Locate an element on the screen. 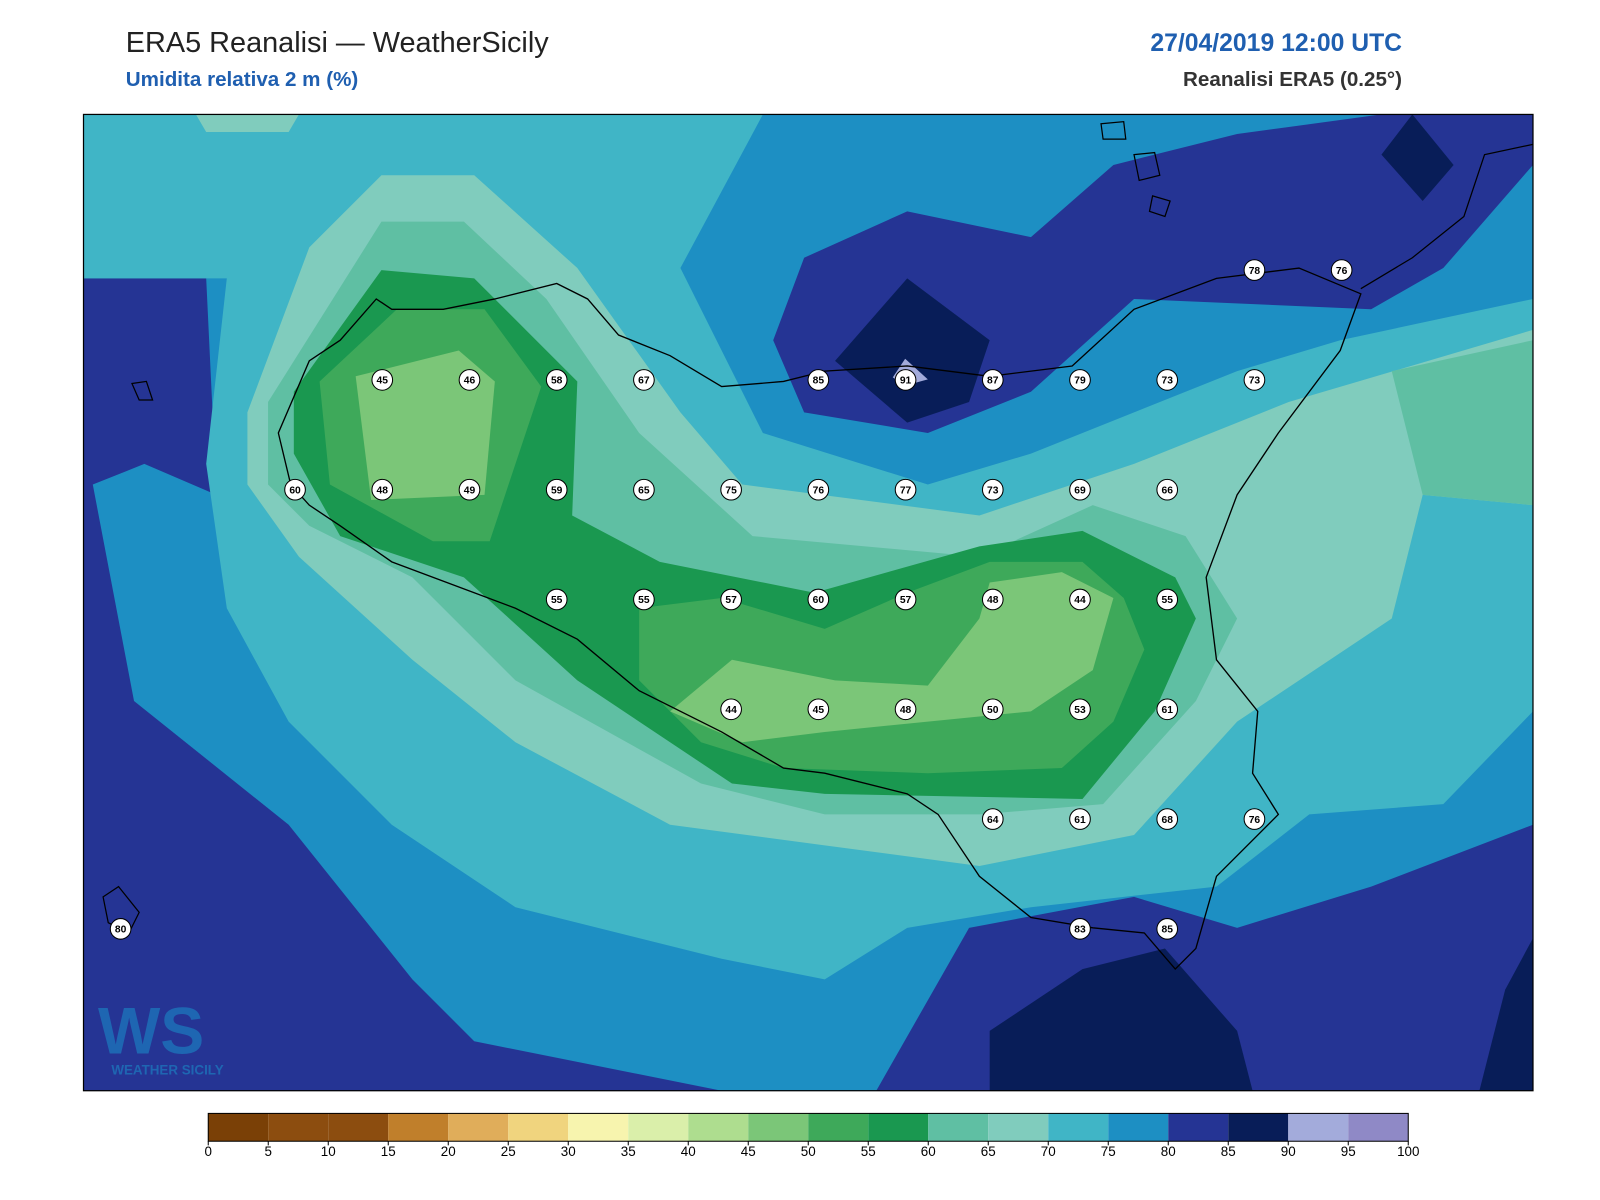 The width and height of the screenshot is (1600, 1200). datetime: 27/04/2019 12:00 UTC is located at coordinates (1276, 43).